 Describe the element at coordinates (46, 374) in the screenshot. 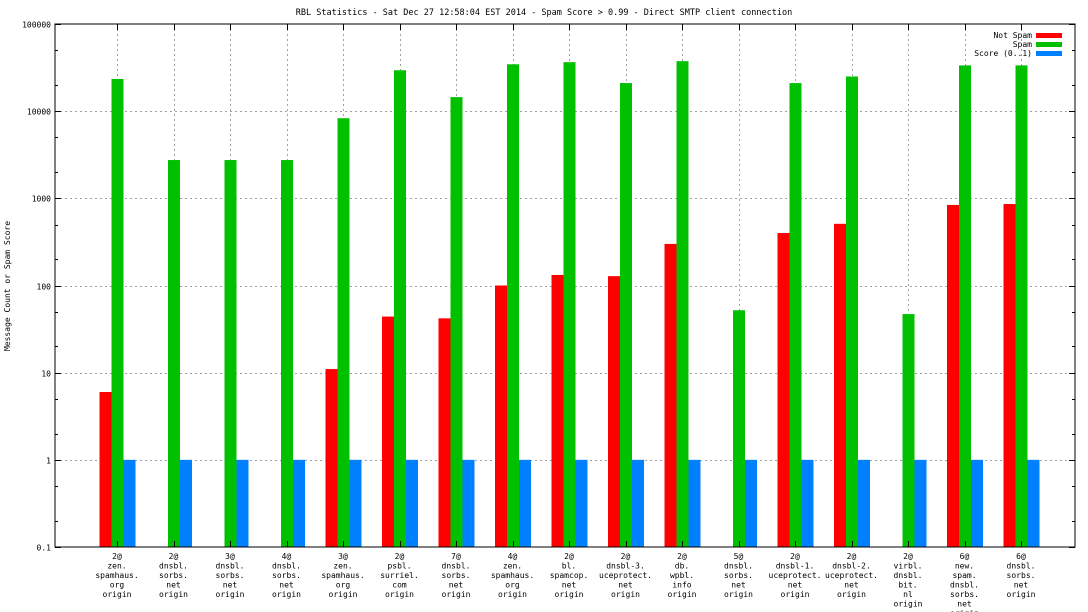

I see `y-tick-label: 10` at that location.